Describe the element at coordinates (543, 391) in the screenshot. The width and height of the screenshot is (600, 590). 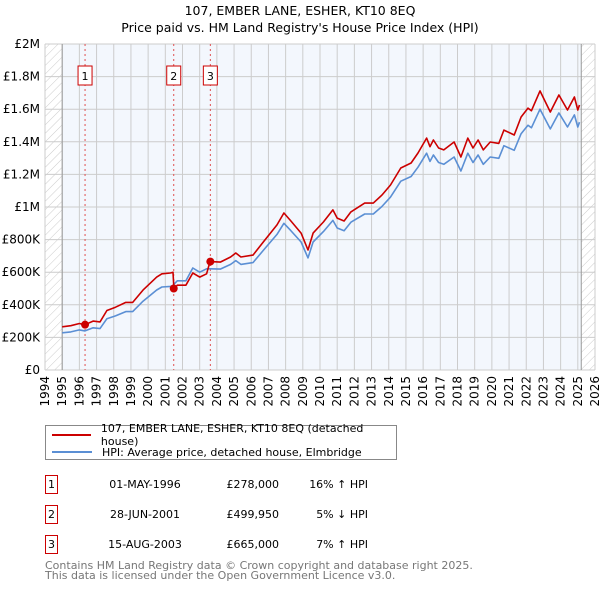
I see `x-tick-label: 2023` at that location.